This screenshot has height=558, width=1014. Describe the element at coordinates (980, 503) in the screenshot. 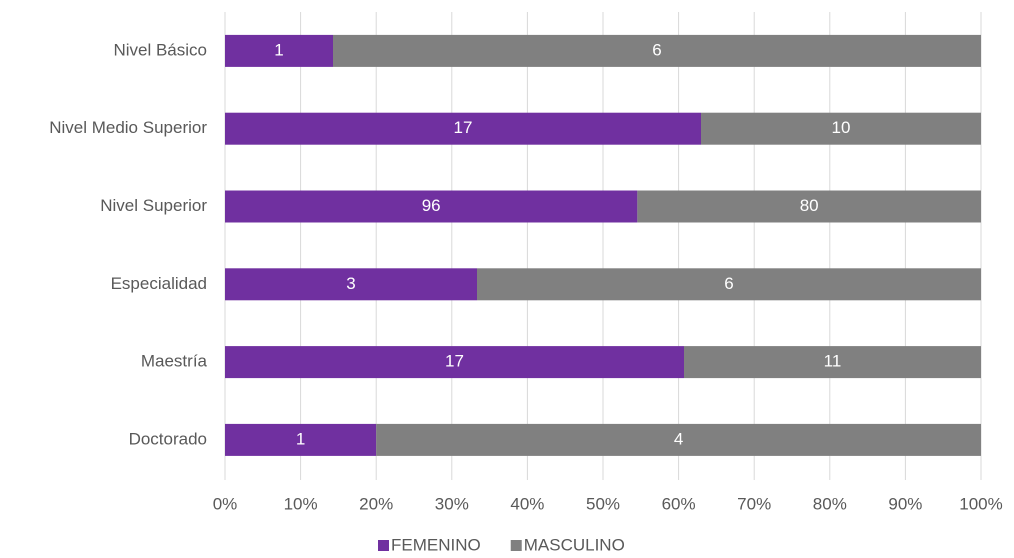

I see `x-tick-label: 100%` at that location.